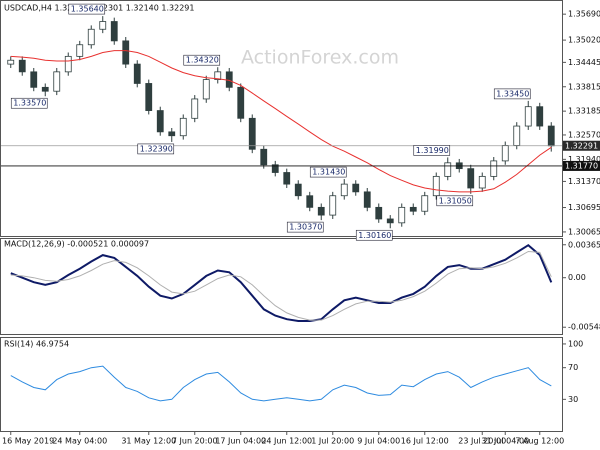 The height and width of the screenshot is (450, 600). What do you see at coordinates (584, 159) in the screenshot?
I see `y-tick-label: 1.31940` at bounding box center [584, 159].